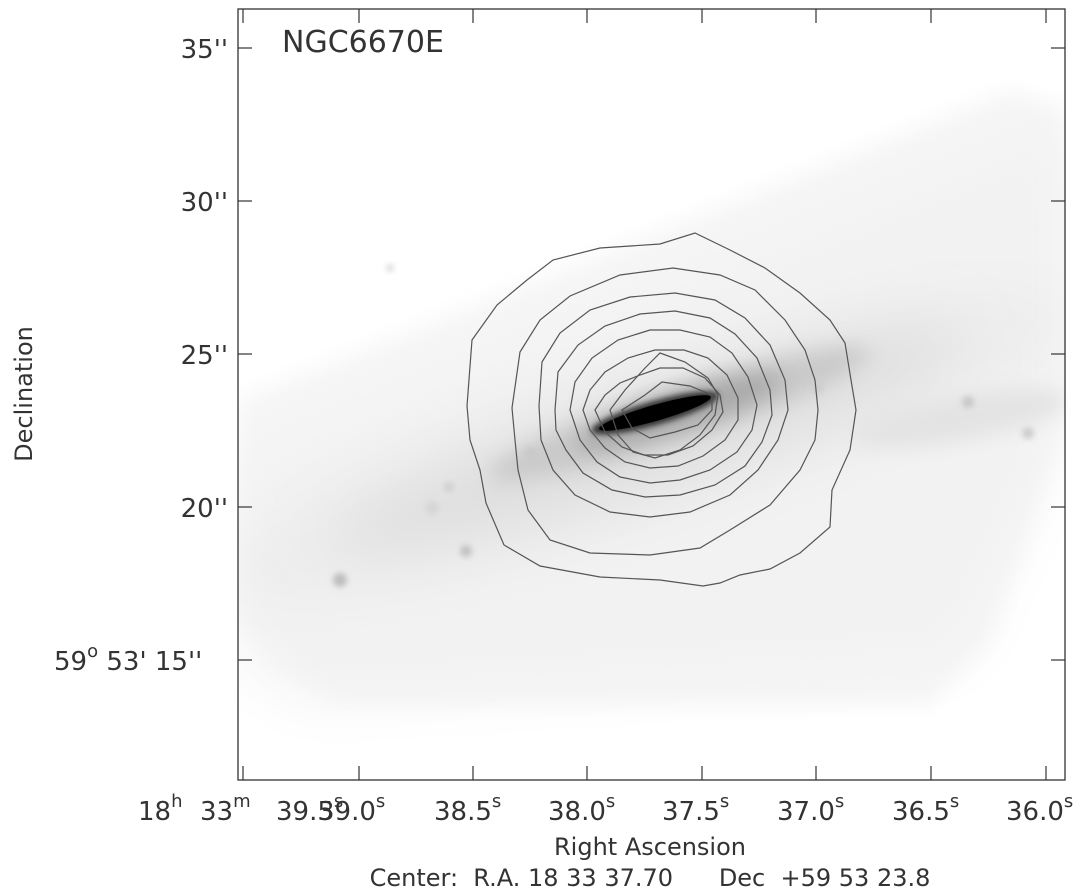  I want to click on dec-label-35: 35'', so click(204, 50).